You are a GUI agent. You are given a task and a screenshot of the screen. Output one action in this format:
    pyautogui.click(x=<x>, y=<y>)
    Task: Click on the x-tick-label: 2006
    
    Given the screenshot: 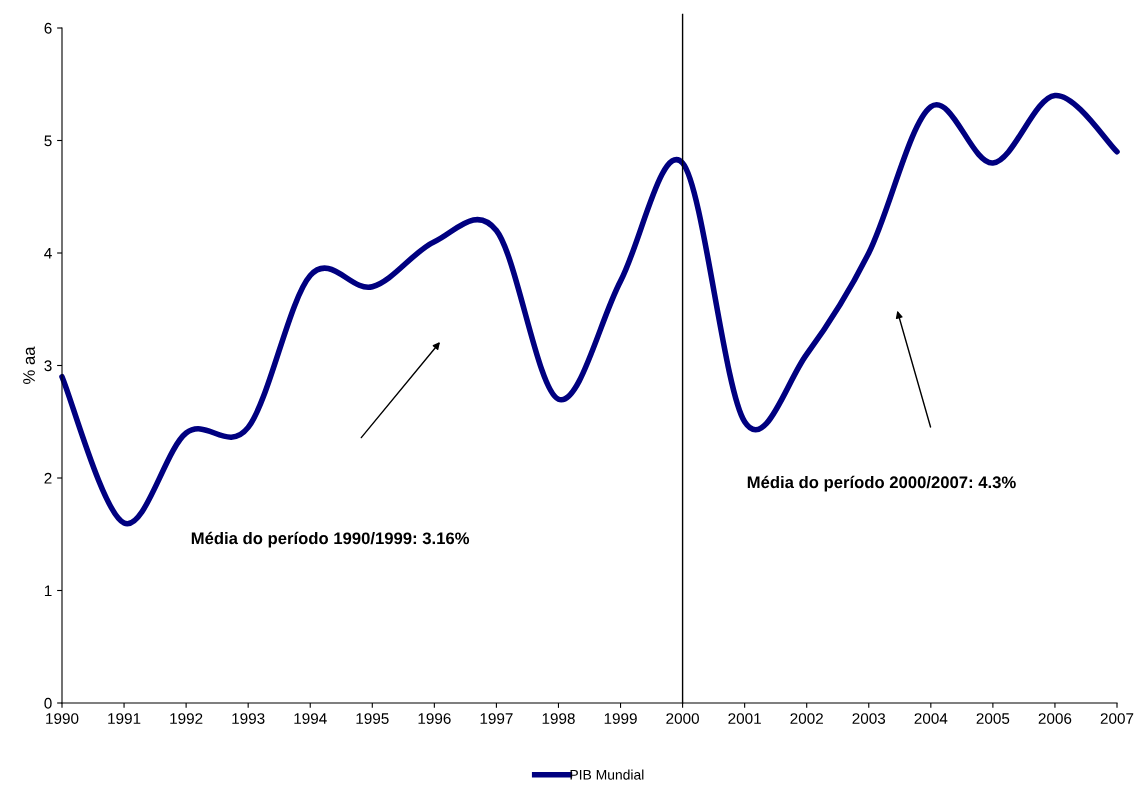 What is the action you would take?
    pyautogui.click(x=1055, y=718)
    